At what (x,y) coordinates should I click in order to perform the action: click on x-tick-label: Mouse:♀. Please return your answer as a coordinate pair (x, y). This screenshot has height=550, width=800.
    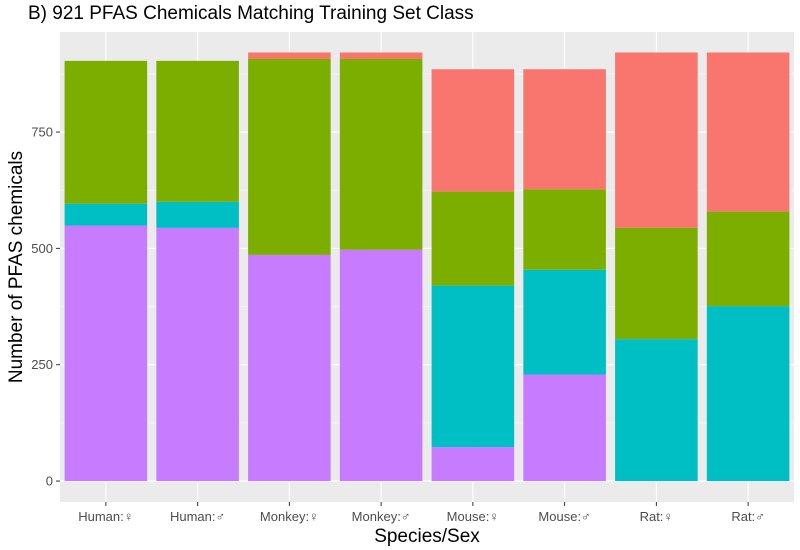
    Looking at the image, I should click on (473, 516).